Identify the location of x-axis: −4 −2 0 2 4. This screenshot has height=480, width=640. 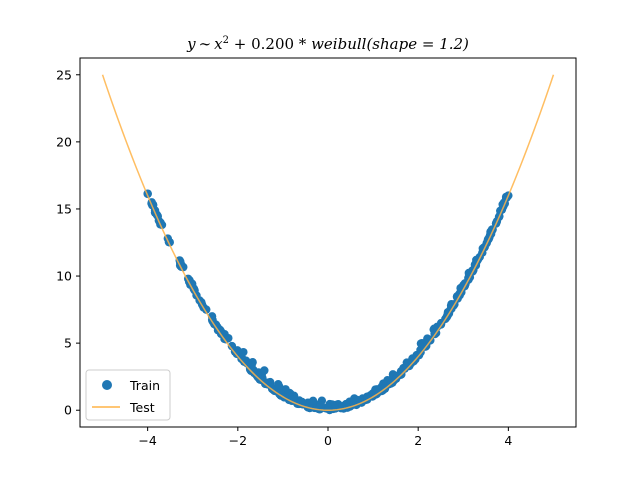
(325, 437).